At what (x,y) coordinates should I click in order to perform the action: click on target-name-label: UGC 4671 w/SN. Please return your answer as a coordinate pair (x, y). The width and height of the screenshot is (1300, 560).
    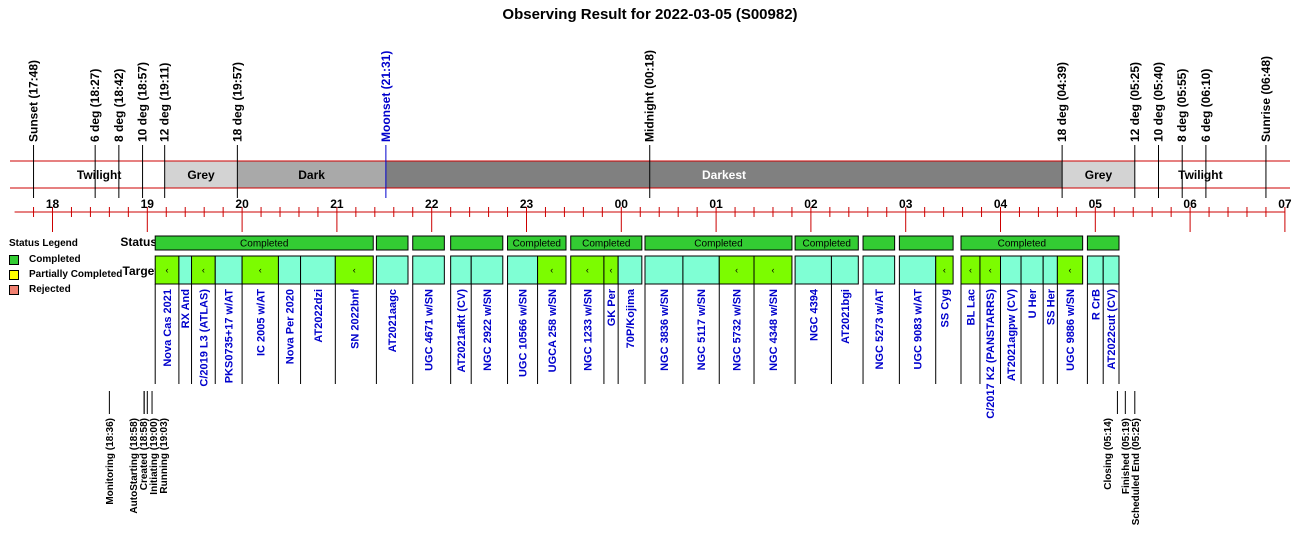
    Looking at the image, I should click on (430, 330).